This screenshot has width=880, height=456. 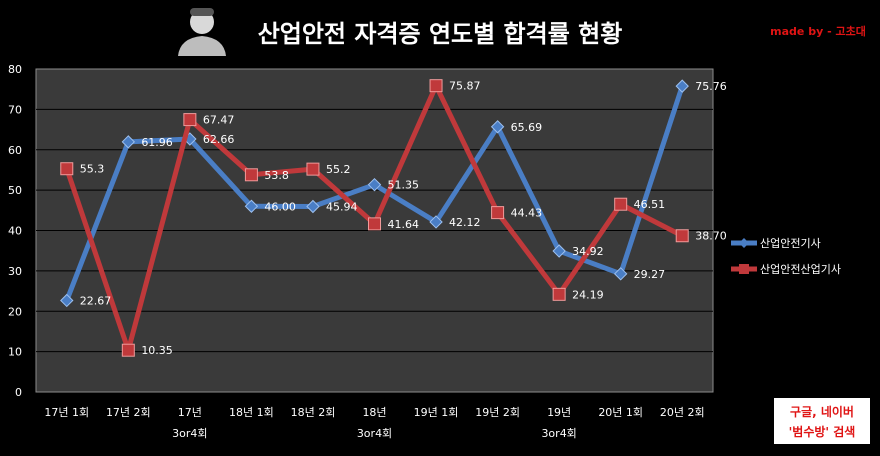 I want to click on data-label: 34.92, so click(x=588, y=251).